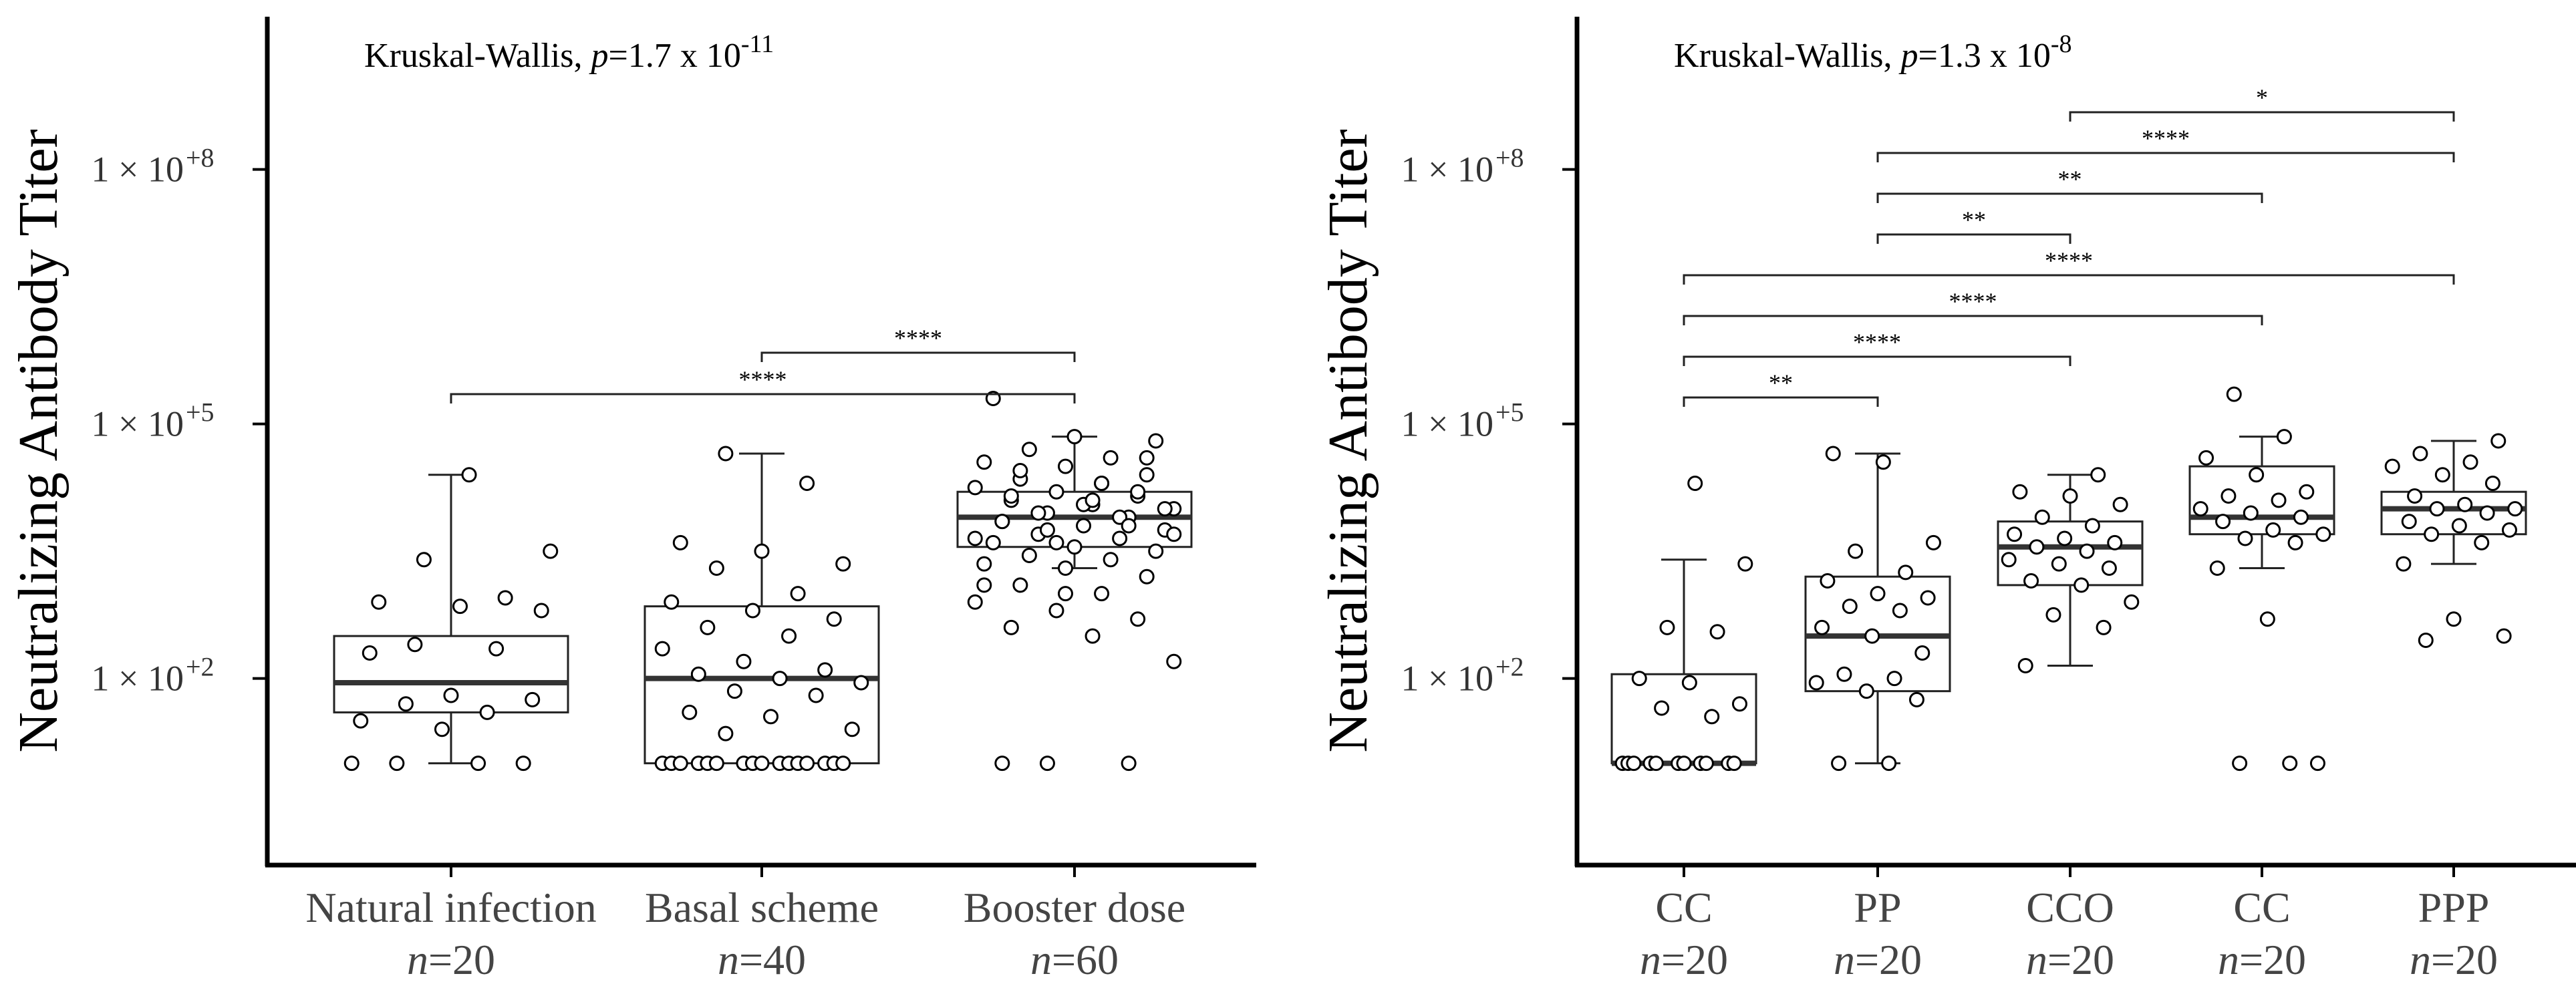  What do you see at coordinates (1447, 424) in the screenshot?
I see `y-tick-label: 1 × 10` at bounding box center [1447, 424].